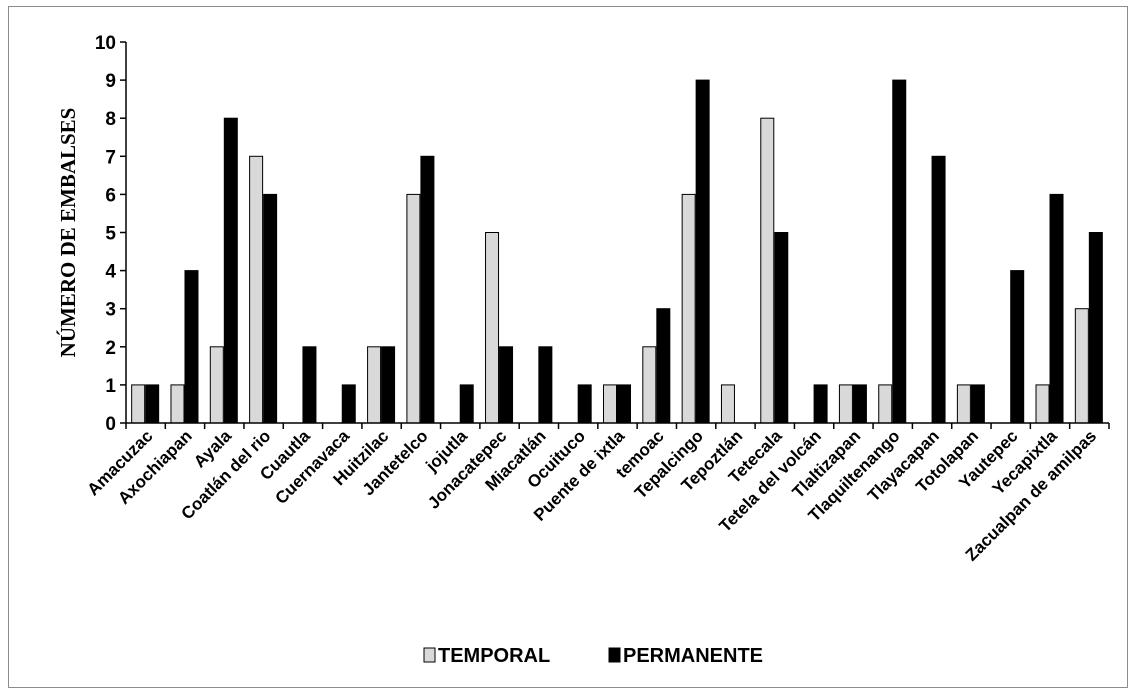 The height and width of the screenshot is (694, 1138). What do you see at coordinates (110, 272) in the screenshot?
I see `y-tick-label: 4` at bounding box center [110, 272].